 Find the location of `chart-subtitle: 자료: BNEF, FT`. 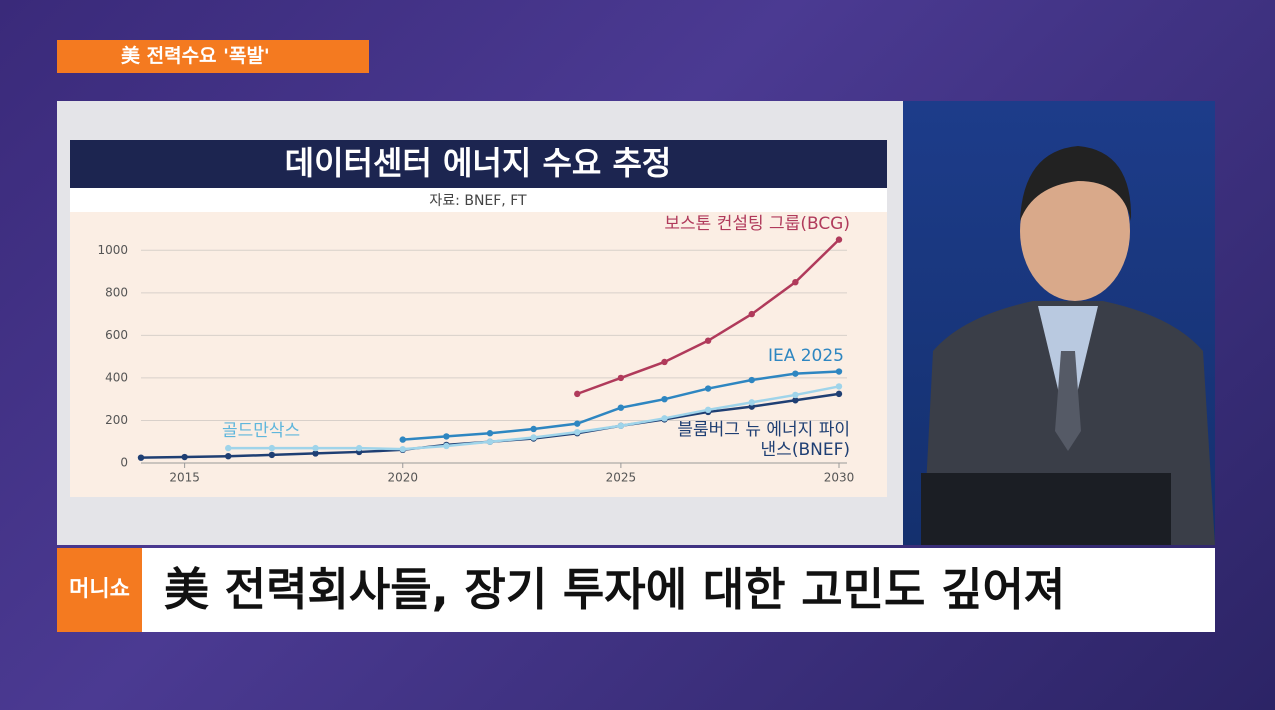

chart-subtitle: 자료: BNEF, FT is located at coordinates (478, 201).